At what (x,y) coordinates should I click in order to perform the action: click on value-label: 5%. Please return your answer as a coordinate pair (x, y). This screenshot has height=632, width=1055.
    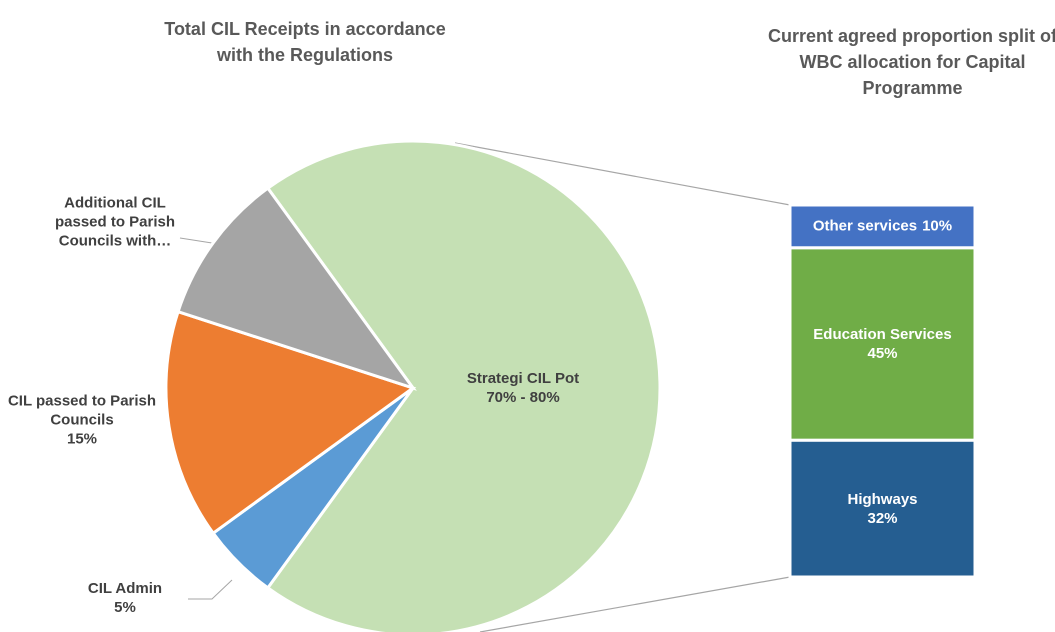
    Looking at the image, I should click on (125, 607).